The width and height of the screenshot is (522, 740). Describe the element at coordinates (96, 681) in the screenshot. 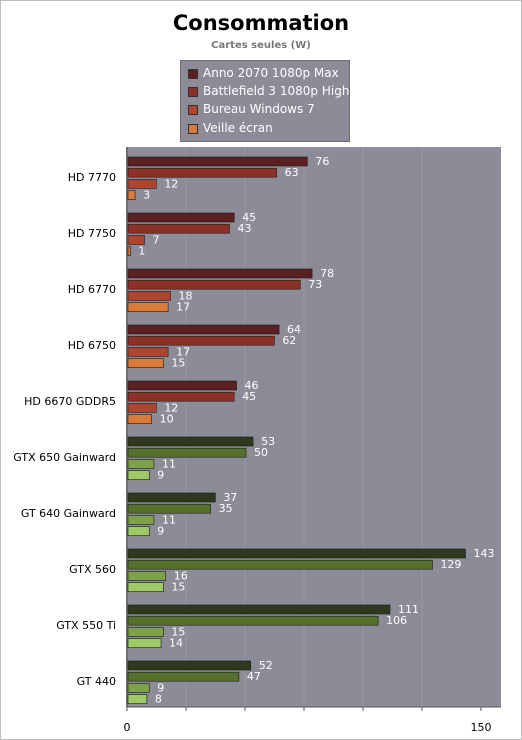

I see `category-label: GT 440` at that location.